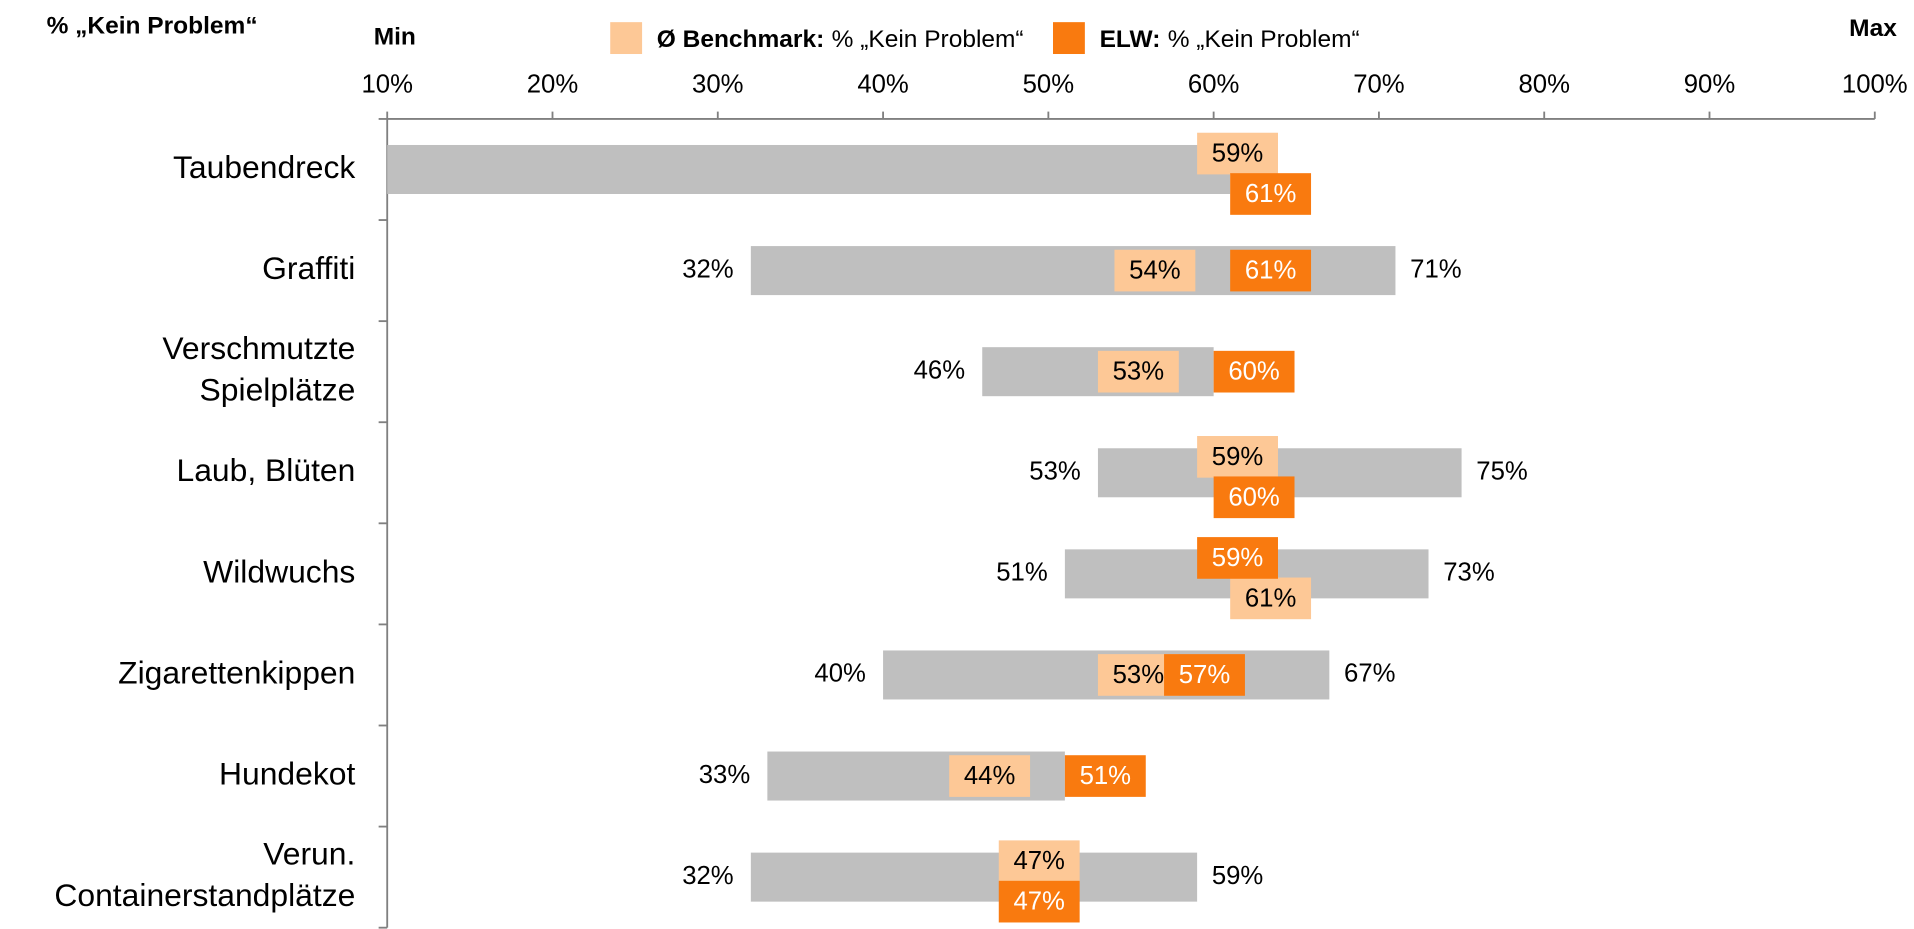  I want to click on category-label: Graffiti, so click(308, 268).